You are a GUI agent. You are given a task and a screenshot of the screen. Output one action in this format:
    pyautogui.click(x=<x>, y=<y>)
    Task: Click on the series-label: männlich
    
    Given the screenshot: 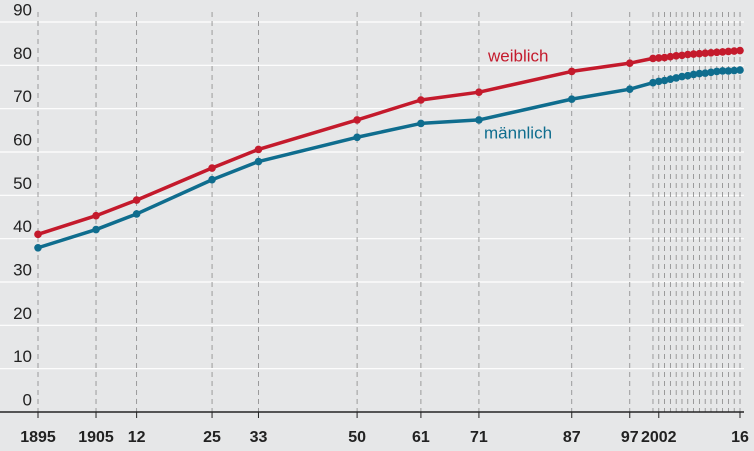 What is the action you would take?
    pyautogui.click(x=518, y=132)
    